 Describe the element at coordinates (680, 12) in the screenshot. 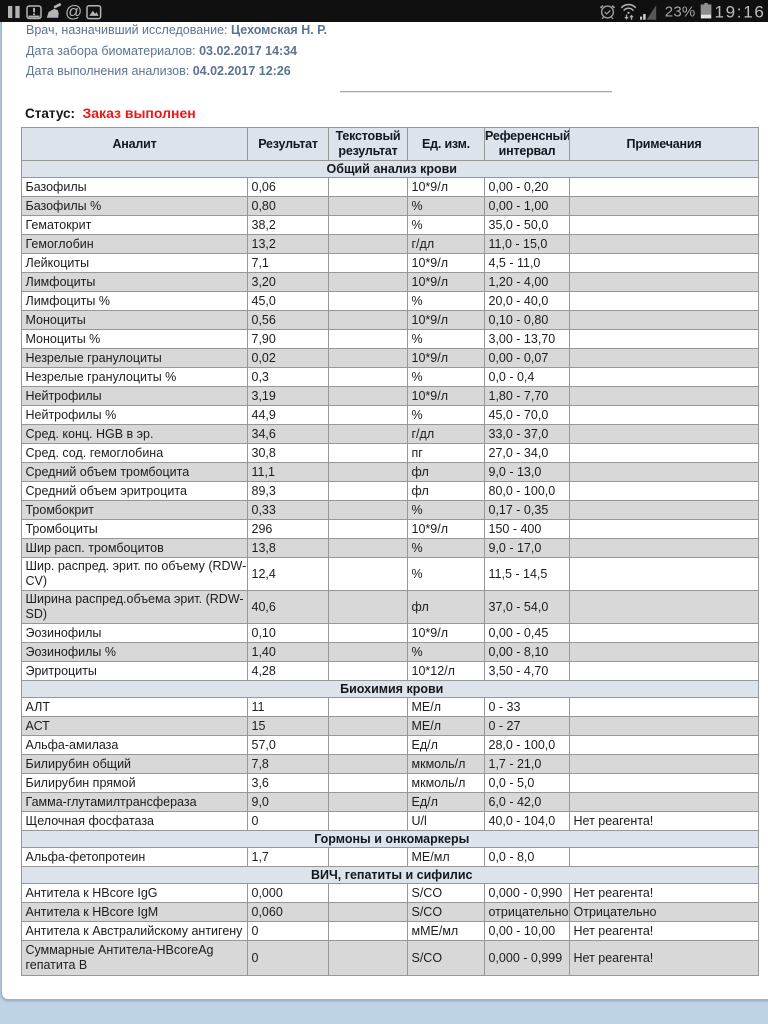

I see `svg-text: 23%` at that location.